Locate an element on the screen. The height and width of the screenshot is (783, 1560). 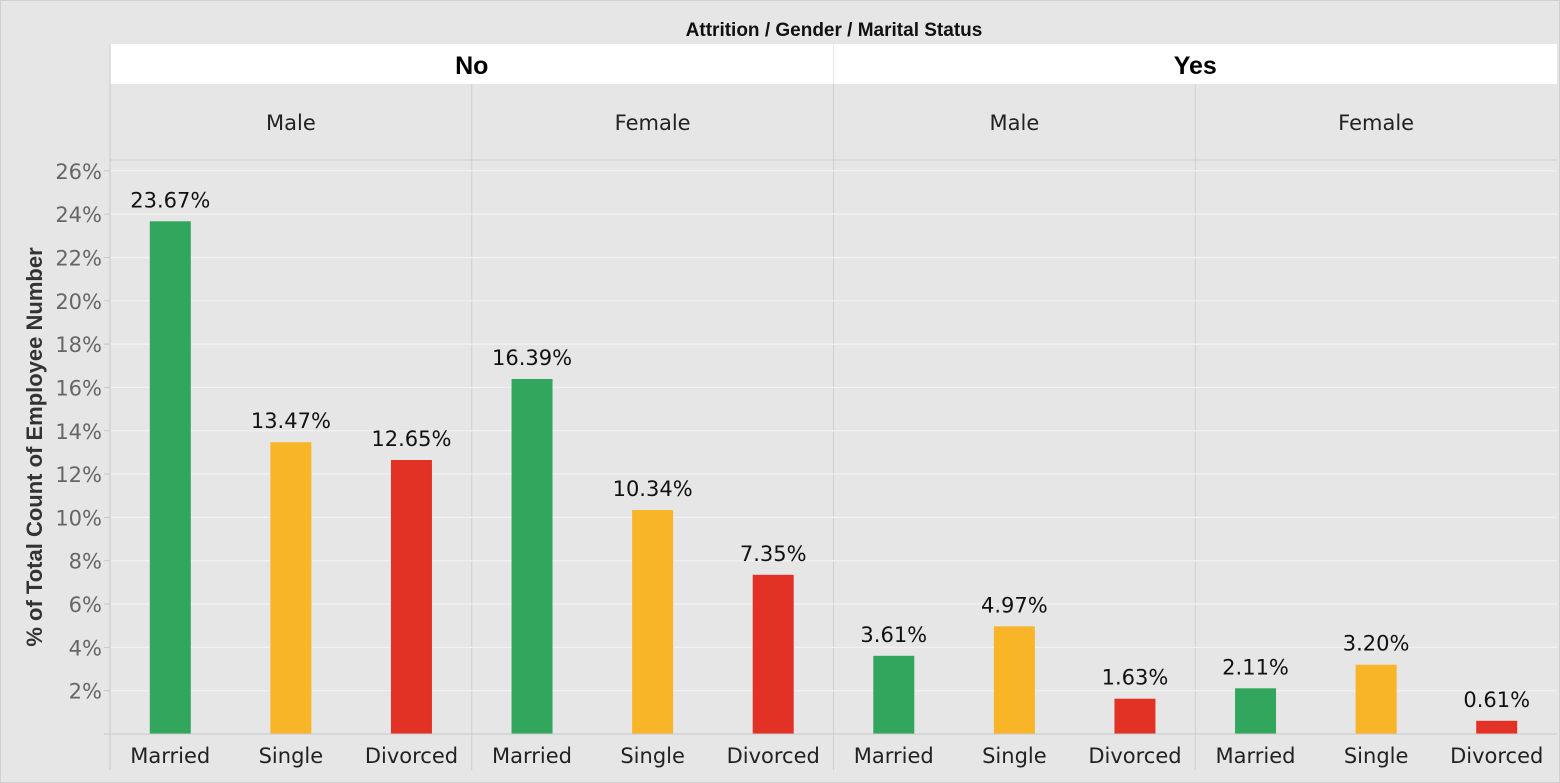
bar-value-label: 16.39% is located at coordinates (532, 358).